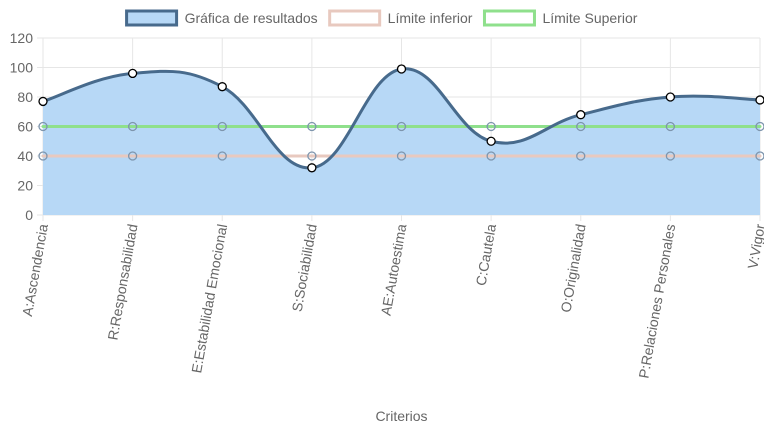 Image resolution: width=764 pixels, height=430 pixels. I want to click on legend-label: Límite inferior, so click(430, 18).